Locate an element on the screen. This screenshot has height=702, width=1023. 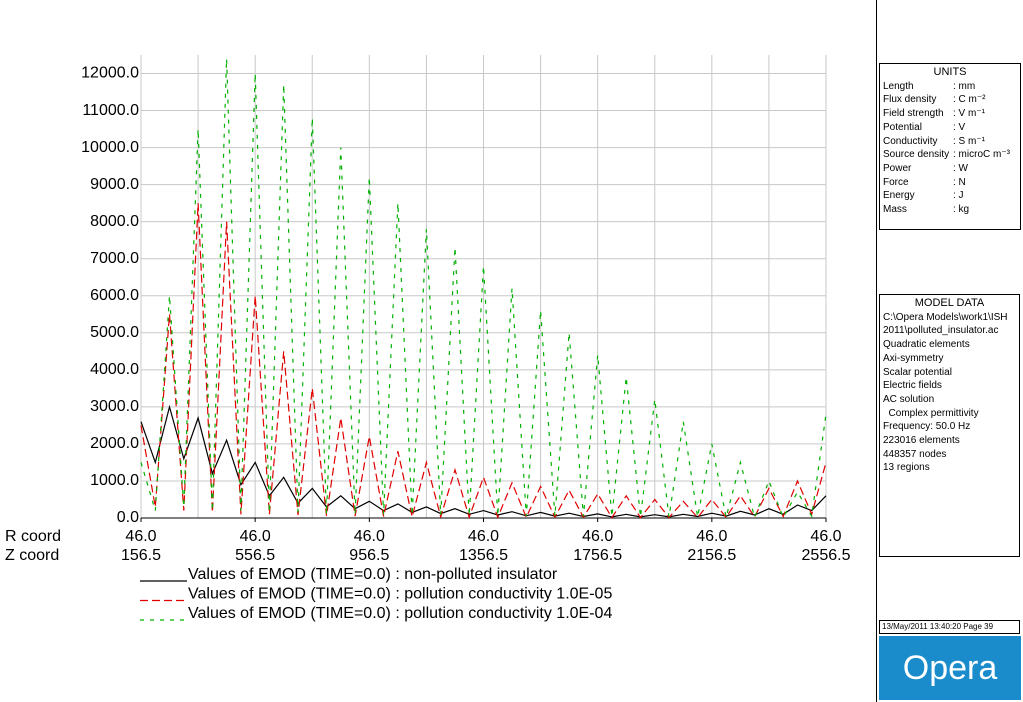
model-line: 13 regions is located at coordinates (906, 468).